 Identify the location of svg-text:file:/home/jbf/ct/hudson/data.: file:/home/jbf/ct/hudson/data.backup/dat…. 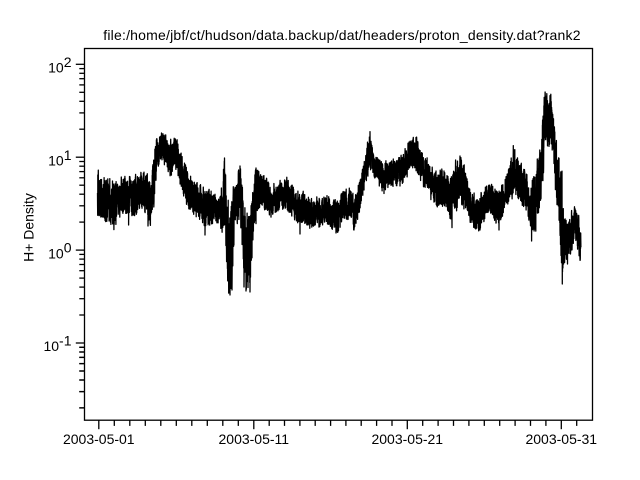
(341, 35).